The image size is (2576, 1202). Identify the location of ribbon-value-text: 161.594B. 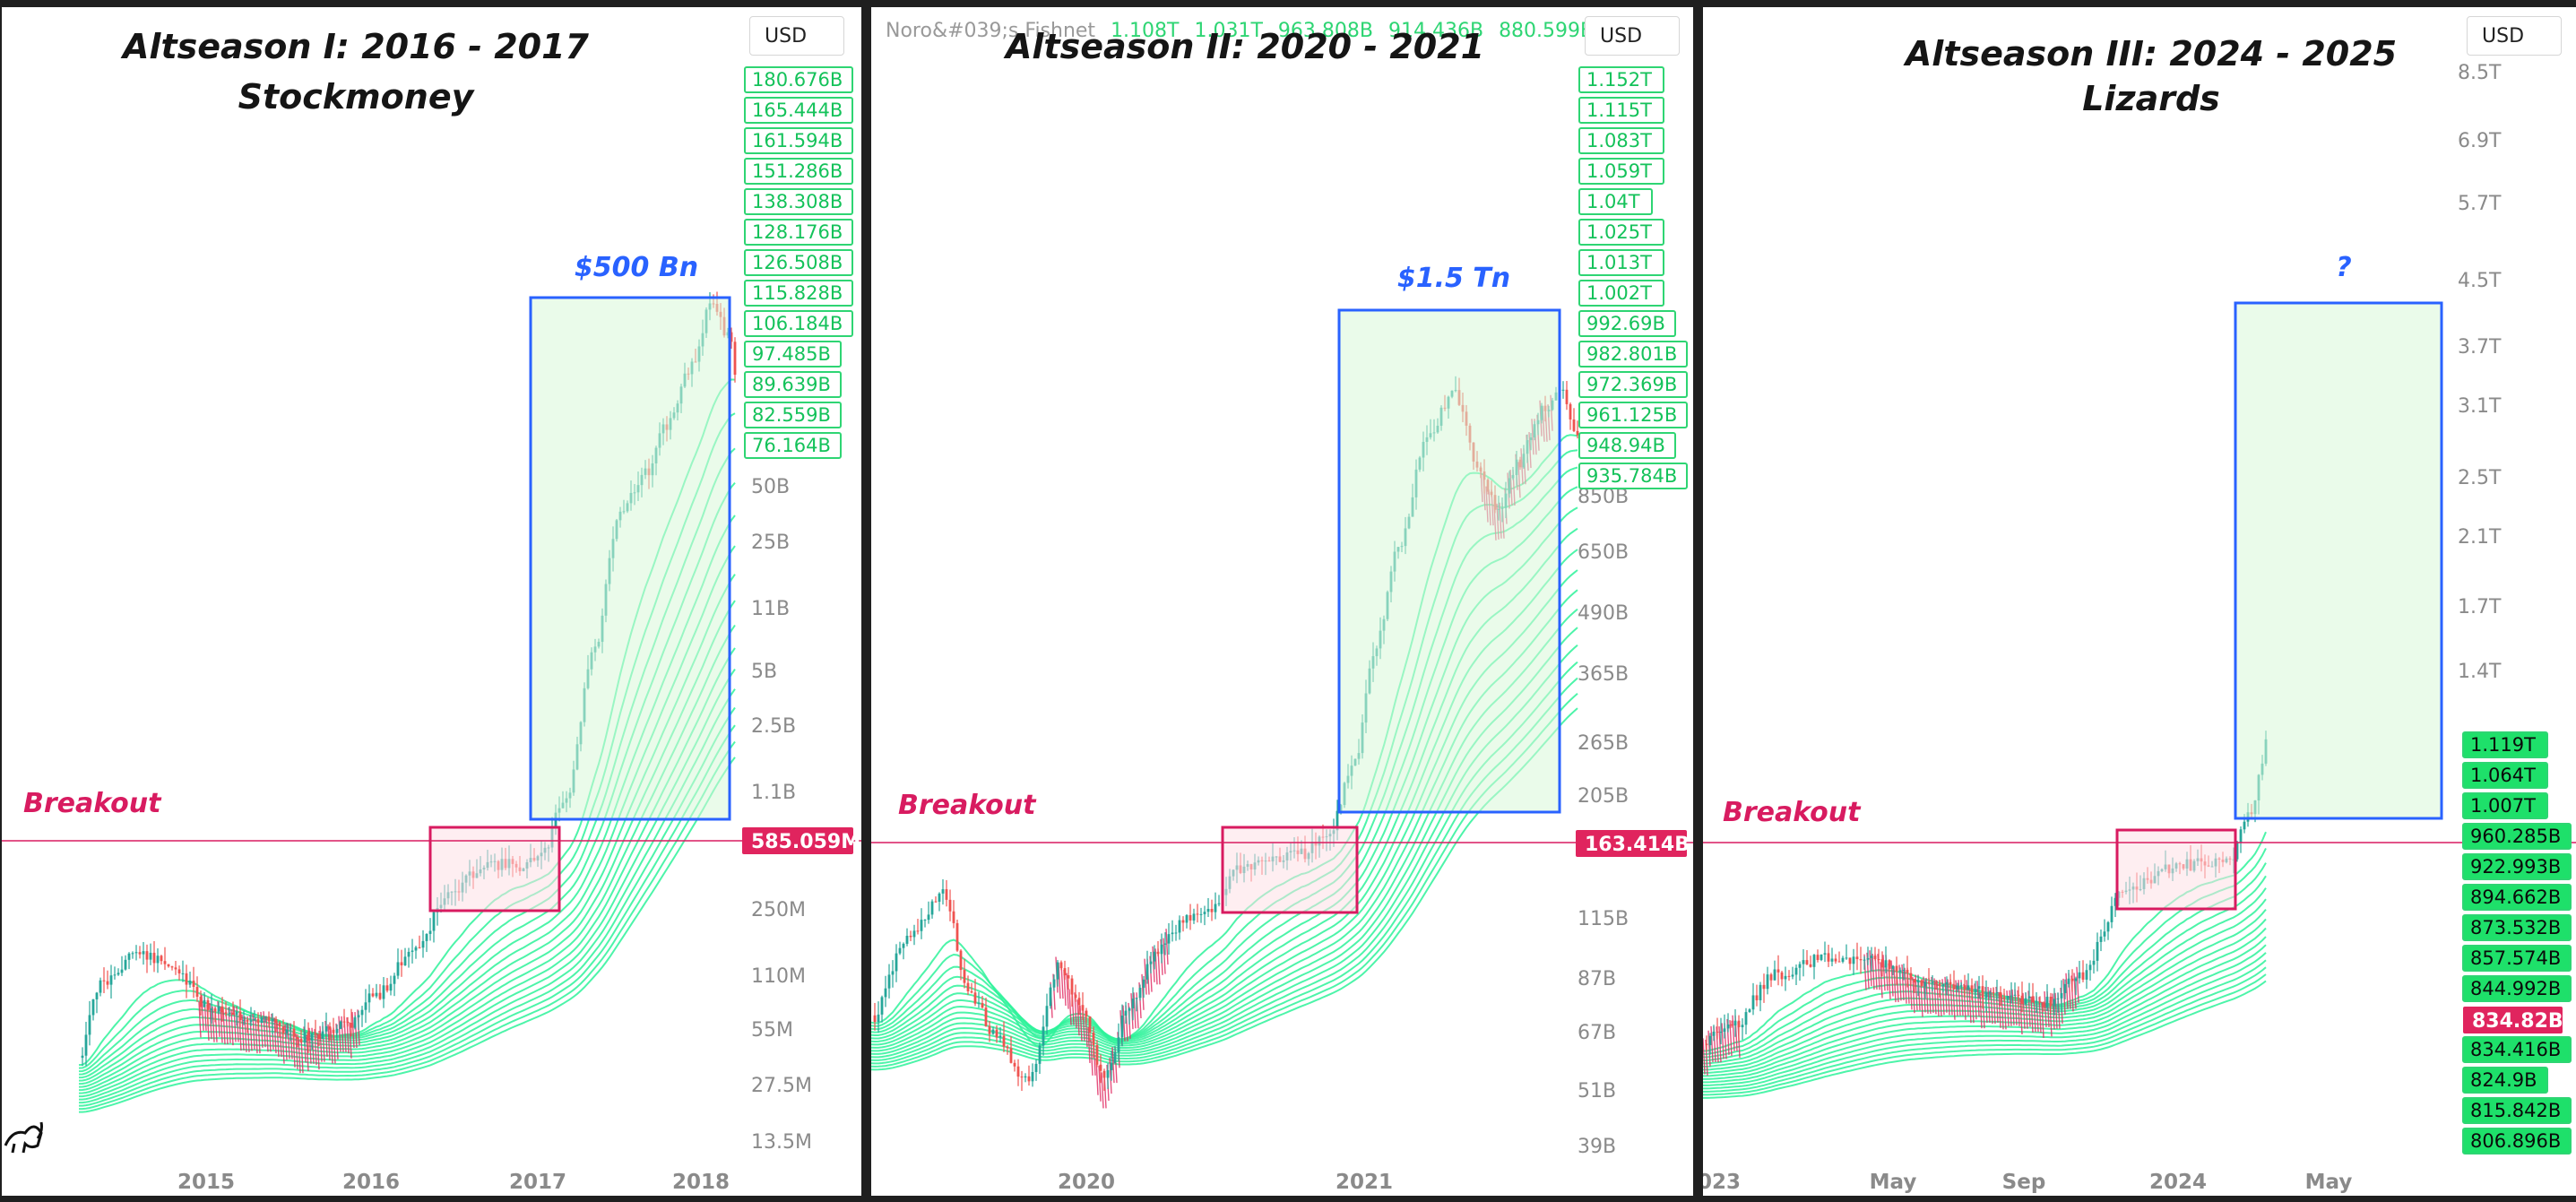
(797, 140).